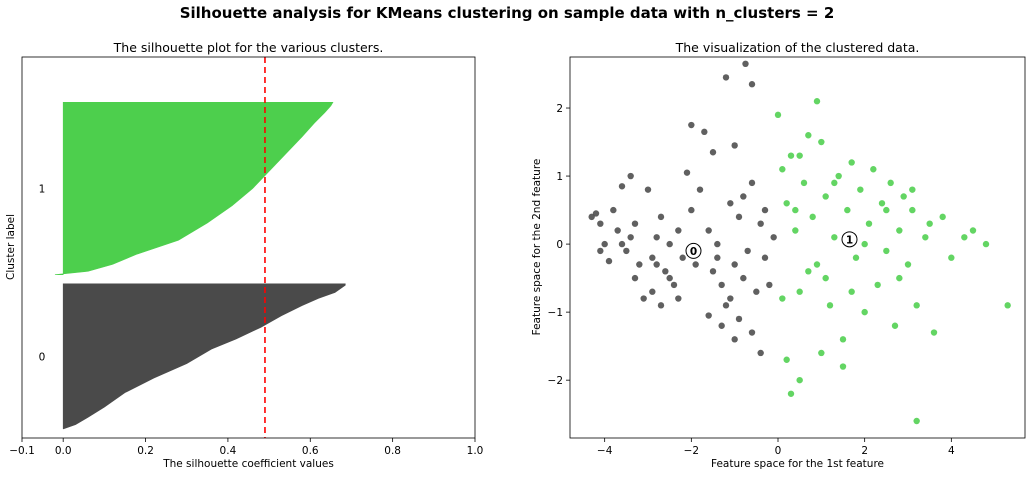 The height and width of the screenshot is (480, 1032). I want to click on silhouette-x-tick-label: 0.4, so click(228, 451).